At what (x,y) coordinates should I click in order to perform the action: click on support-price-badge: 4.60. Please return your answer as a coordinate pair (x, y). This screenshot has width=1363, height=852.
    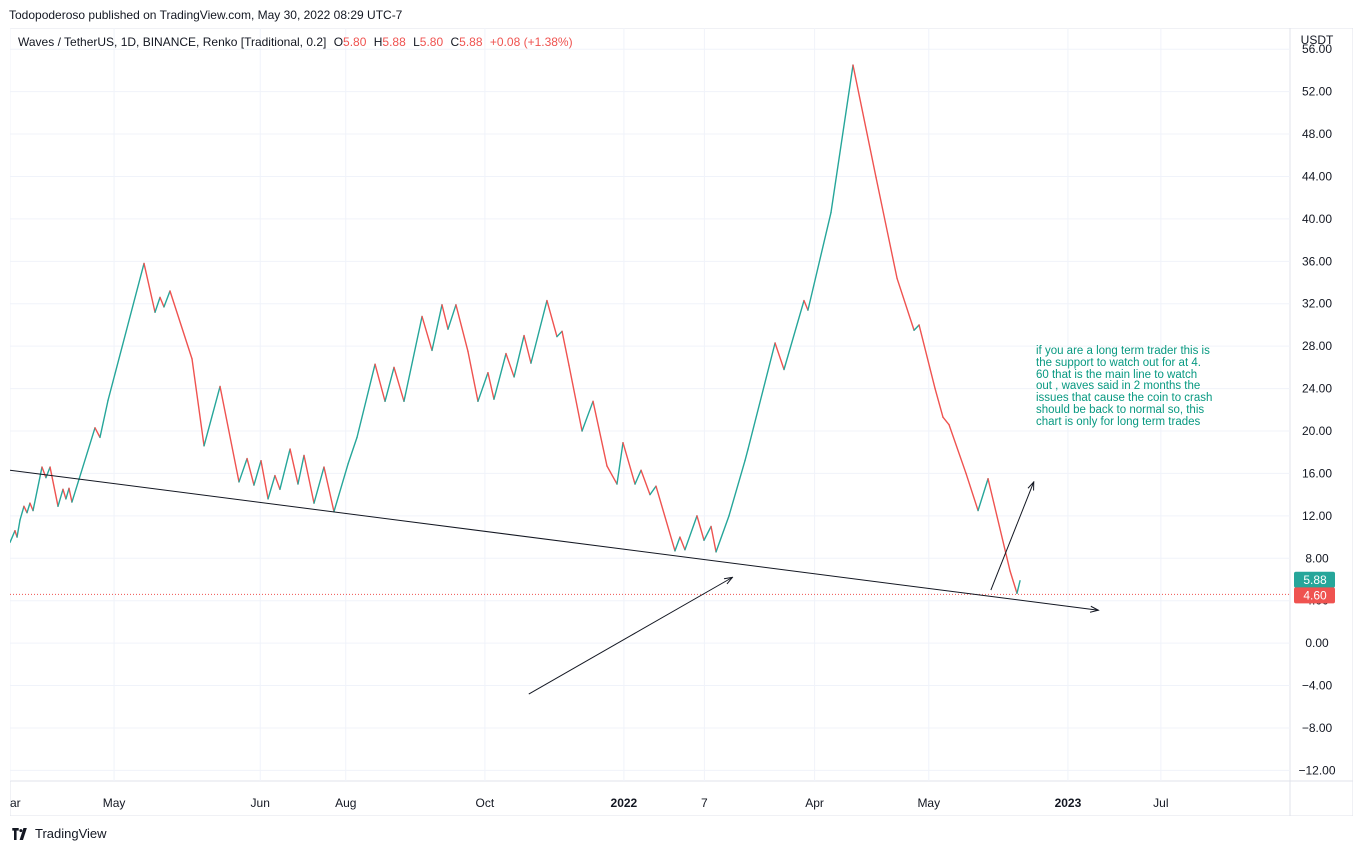
    Looking at the image, I should click on (1314, 595).